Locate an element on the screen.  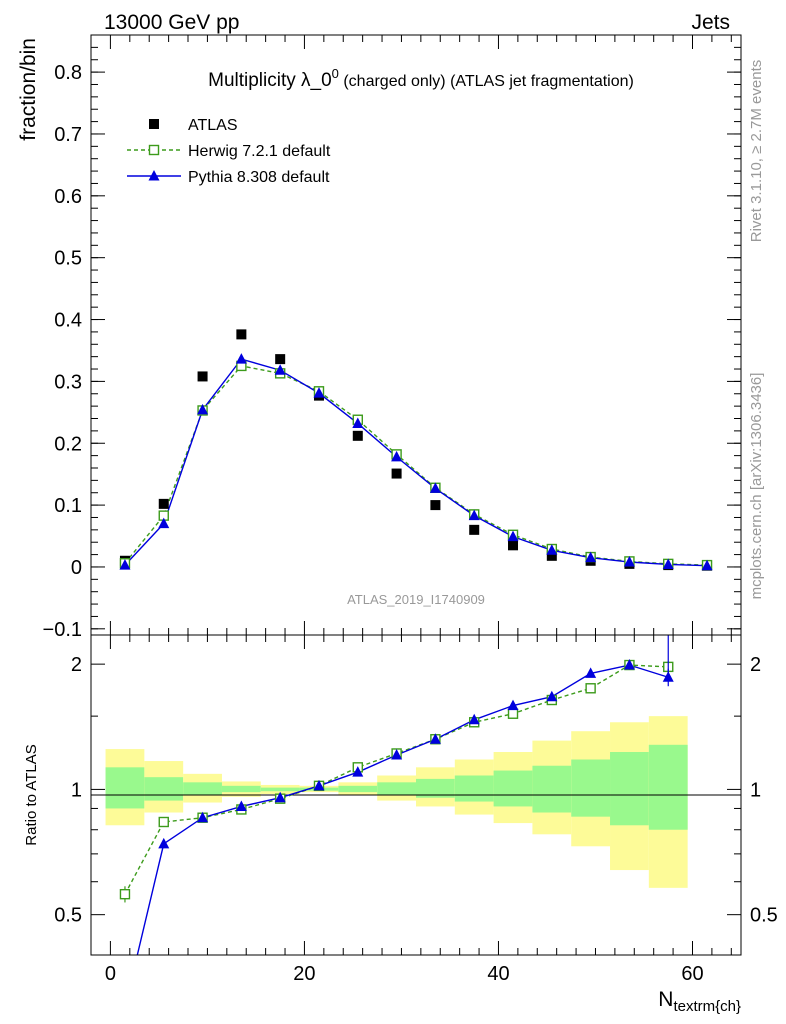
x-axis-label-main: N is located at coordinates (665, 999).